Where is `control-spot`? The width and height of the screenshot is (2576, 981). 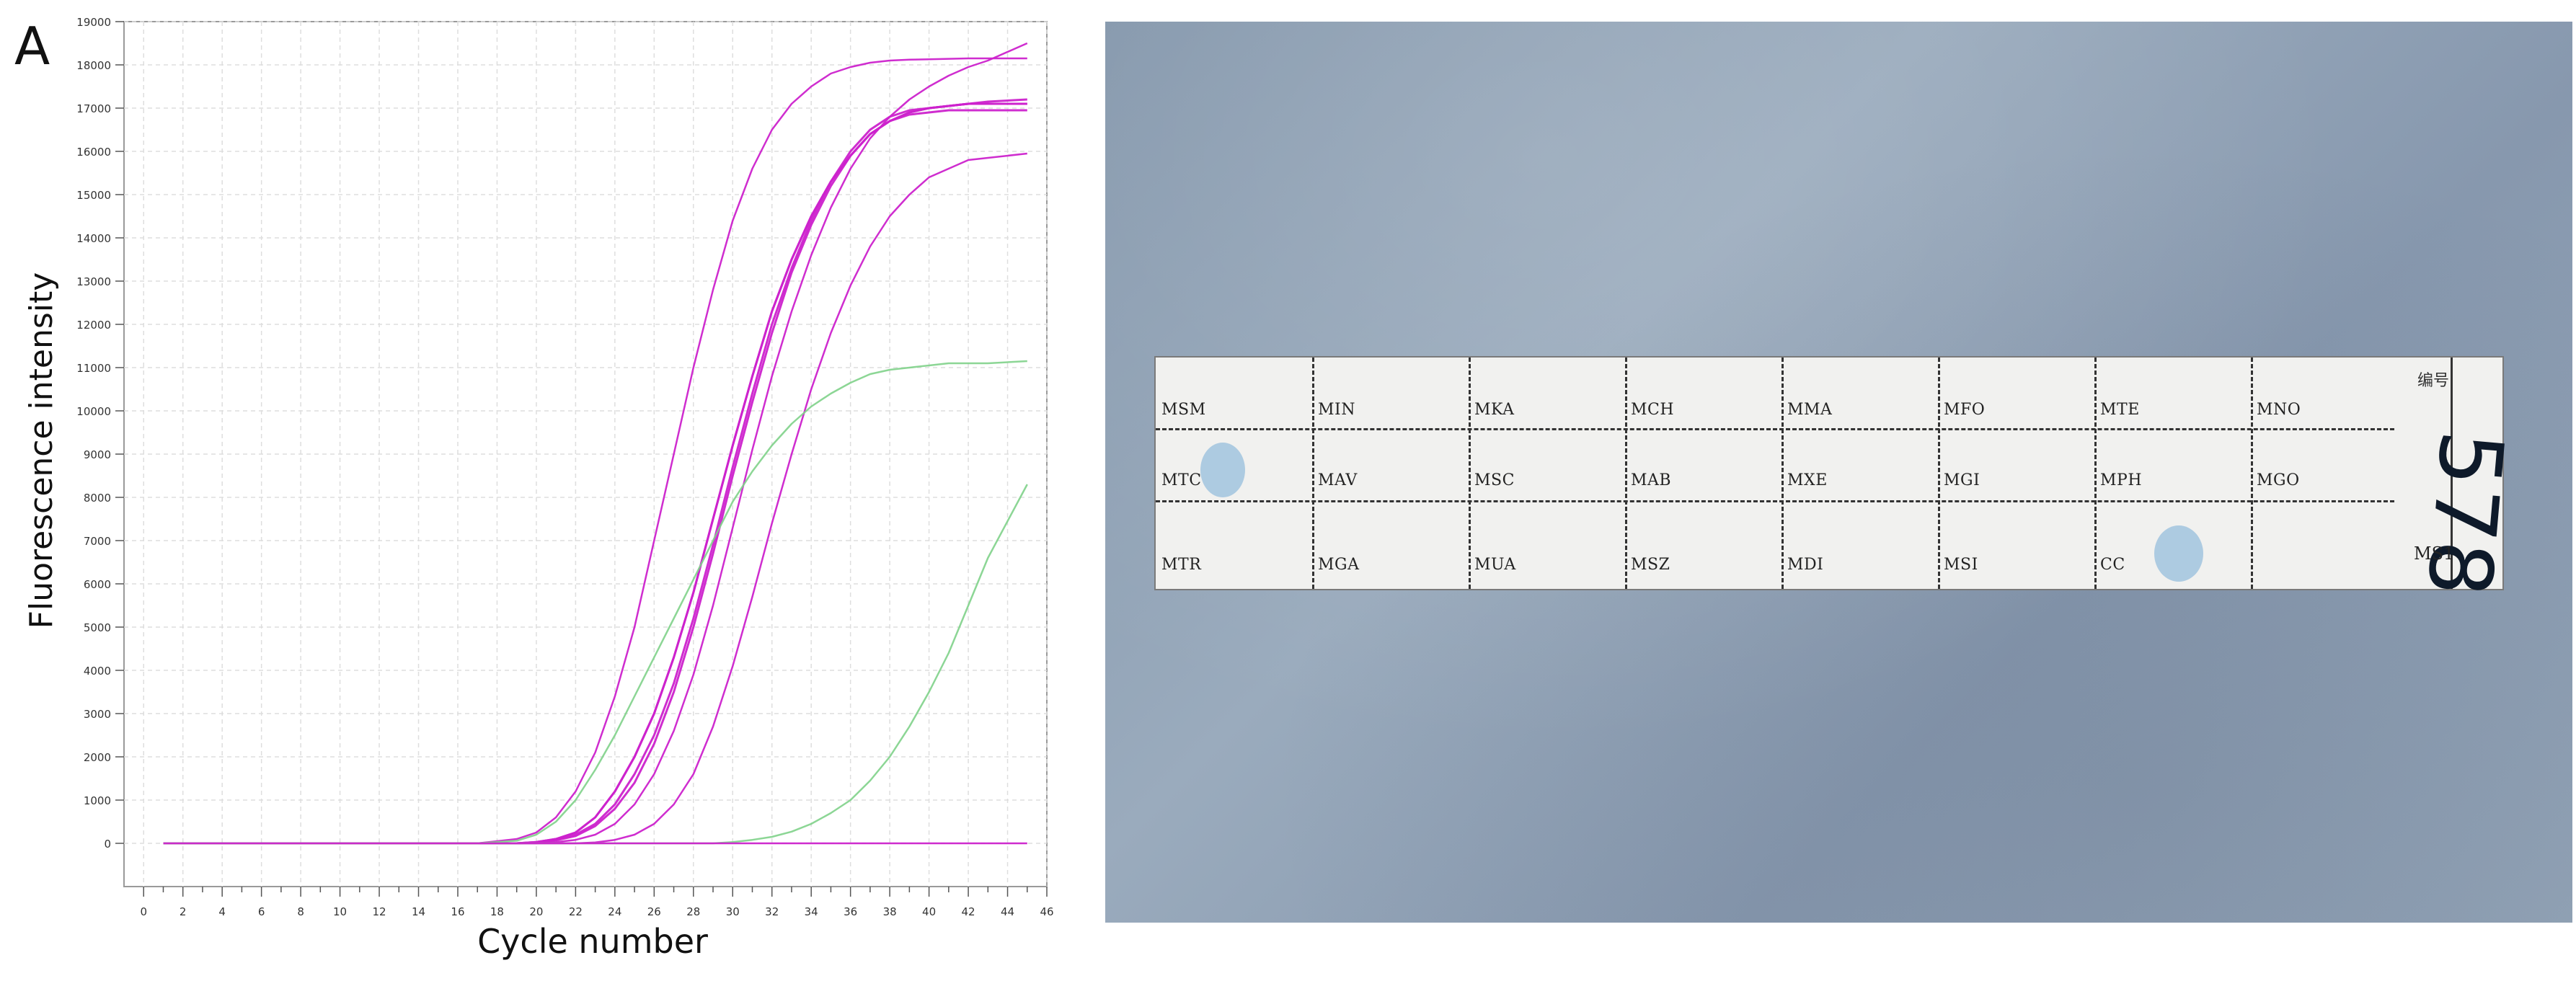 control-spot is located at coordinates (2178, 553).